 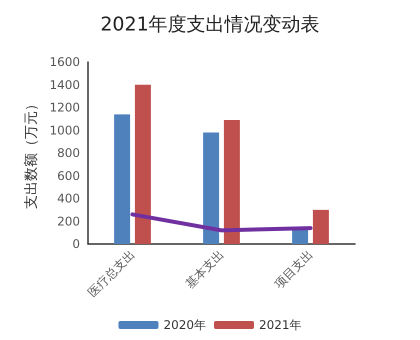 I want to click on x-tick-label: 项目支出, so click(x=294, y=269).